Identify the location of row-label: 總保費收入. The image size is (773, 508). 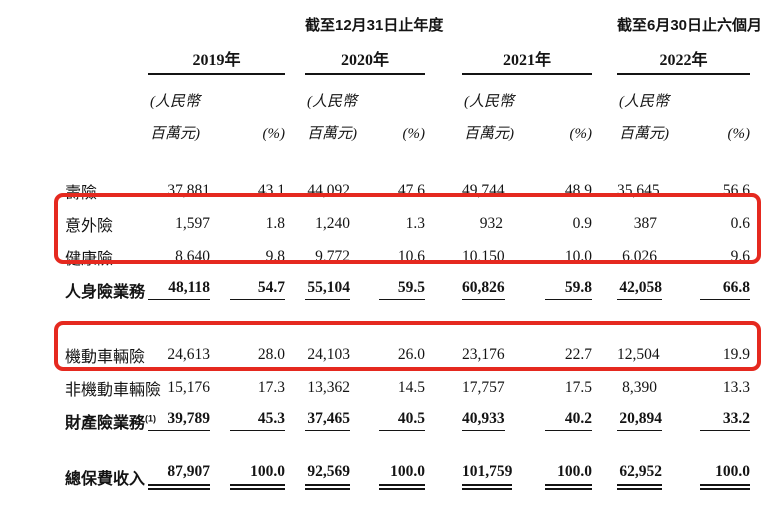
(105, 479).